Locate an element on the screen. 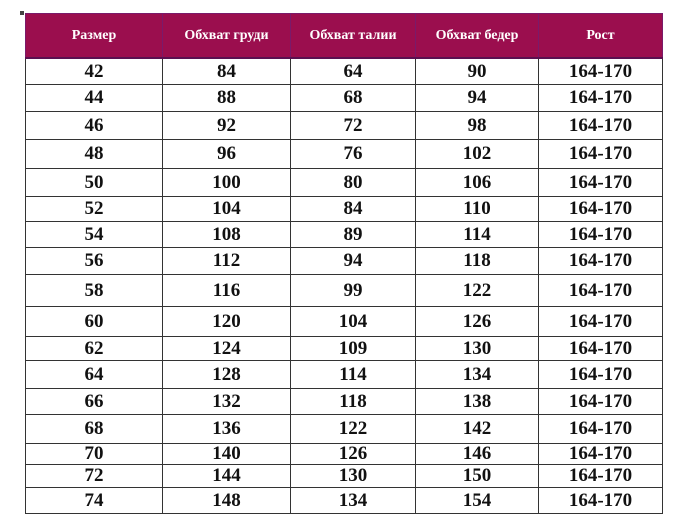 The image size is (685, 523). cell-chest: 108 is located at coordinates (226, 234).